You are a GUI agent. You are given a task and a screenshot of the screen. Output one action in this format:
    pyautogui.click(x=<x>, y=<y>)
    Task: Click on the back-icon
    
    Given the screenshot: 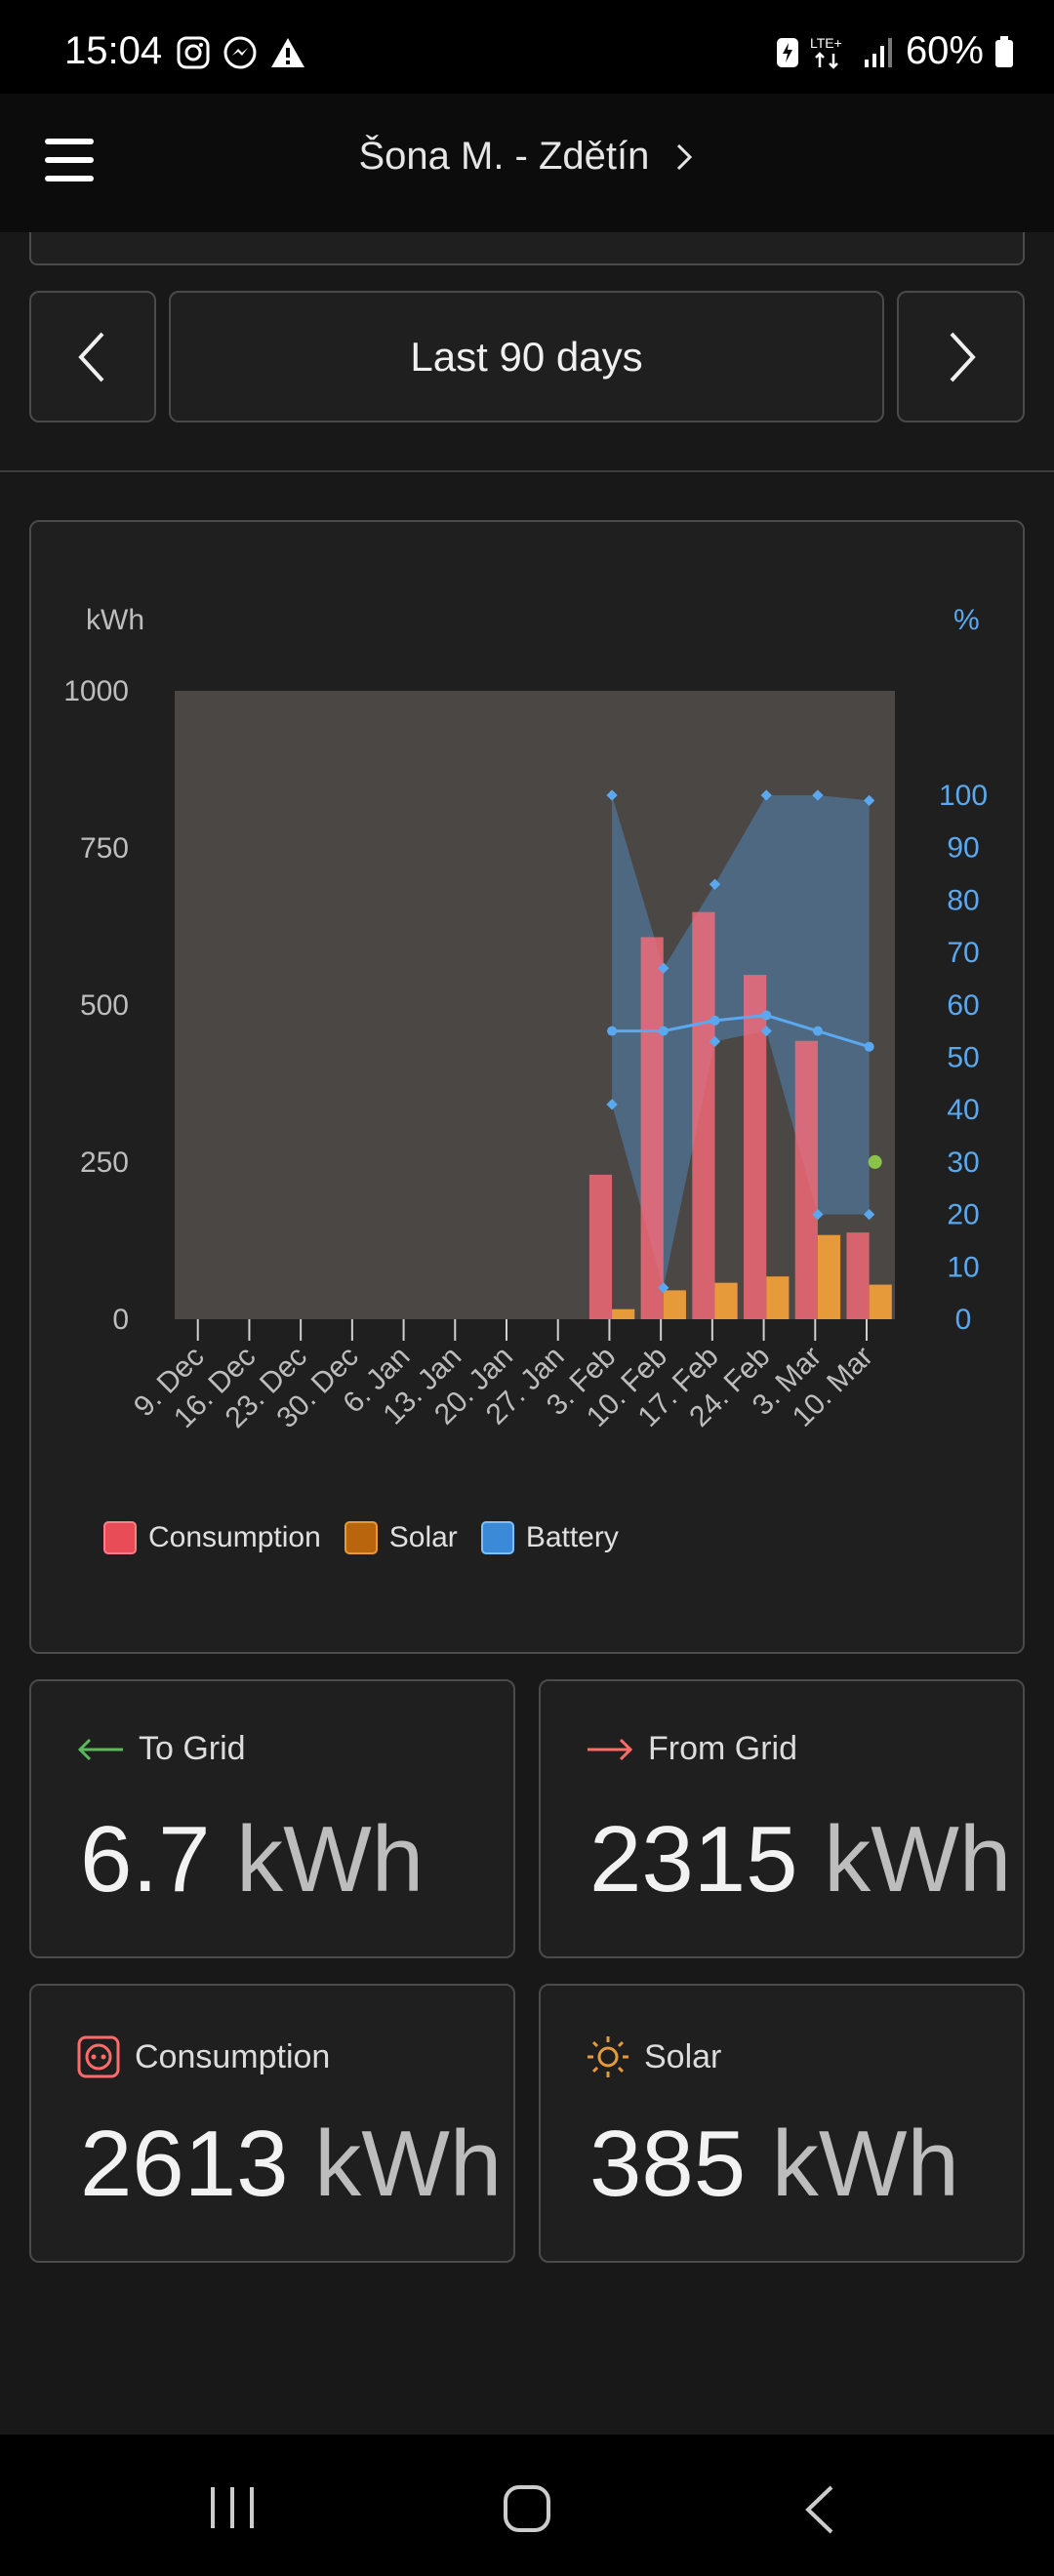 What is the action you would take?
    pyautogui.click(x=820, y=2509)
    